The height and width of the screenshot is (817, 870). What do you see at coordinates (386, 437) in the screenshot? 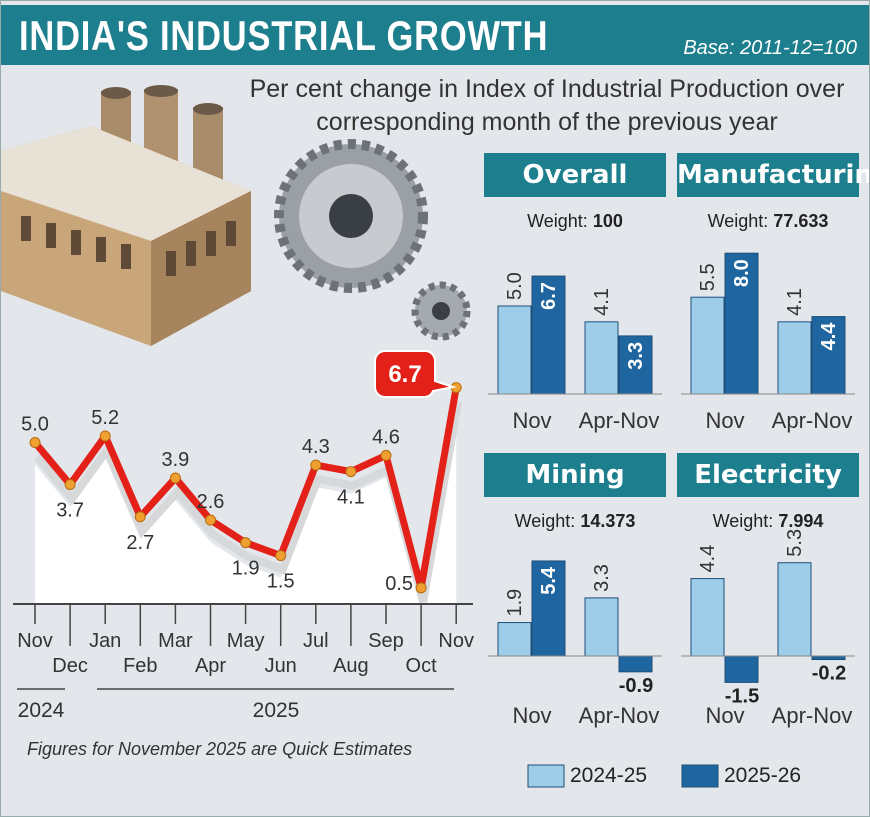
I see `data-label: 4.6` at bounding box center [386, 437].